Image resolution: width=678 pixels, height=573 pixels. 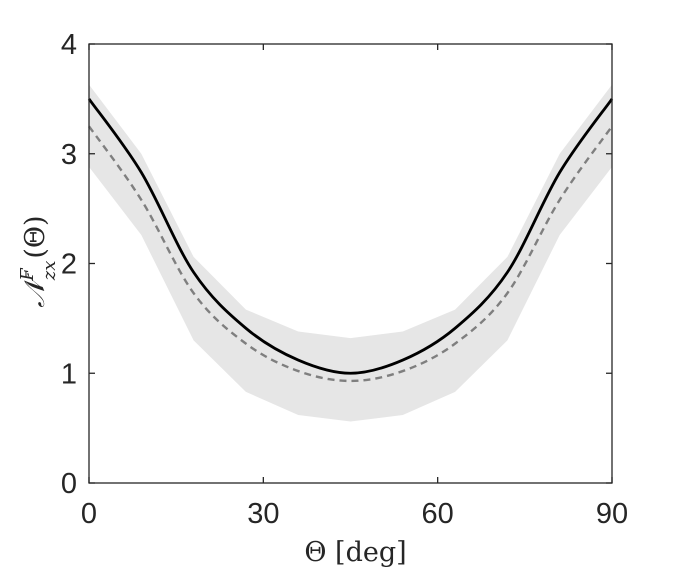 What do you see at coordinates (69, 484) in the screenshot?
I see `y-tick-label: 0` at bounding box center [69, 484].